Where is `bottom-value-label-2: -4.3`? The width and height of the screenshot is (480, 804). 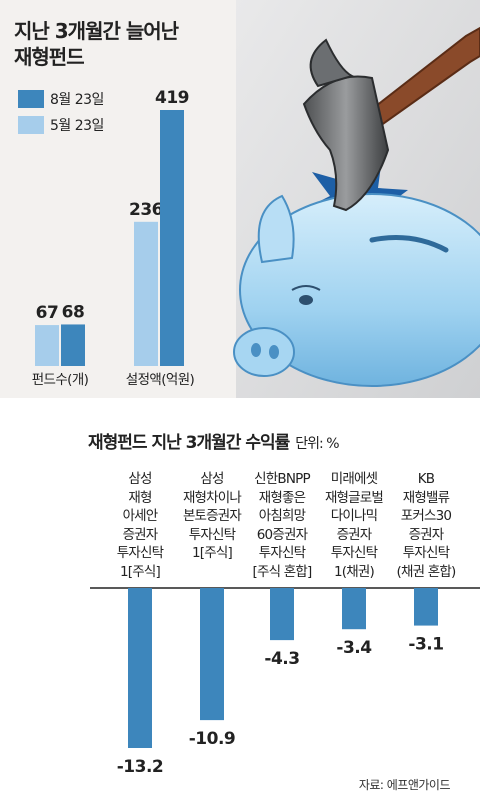
bottom-value-label-2: -4.3 is located at coordinates (281, 659).